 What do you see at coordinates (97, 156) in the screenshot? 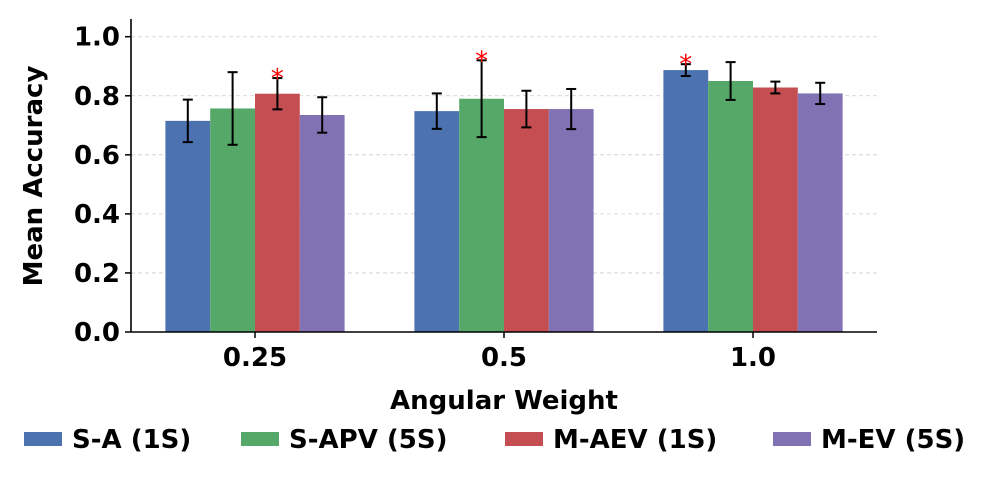
I see `y-tick-label: 0.6` at bounding box center [97, 156].